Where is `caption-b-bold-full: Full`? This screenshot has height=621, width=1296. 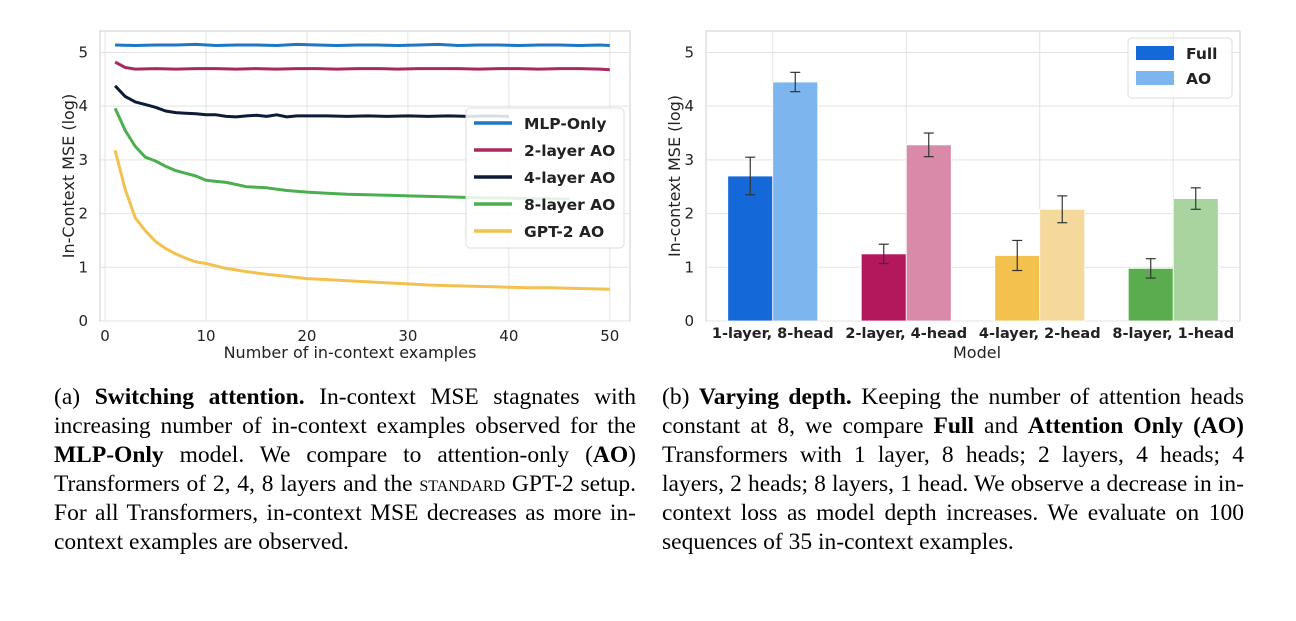
caption-b-bold-full: Full is located at coordinates (953, 426).